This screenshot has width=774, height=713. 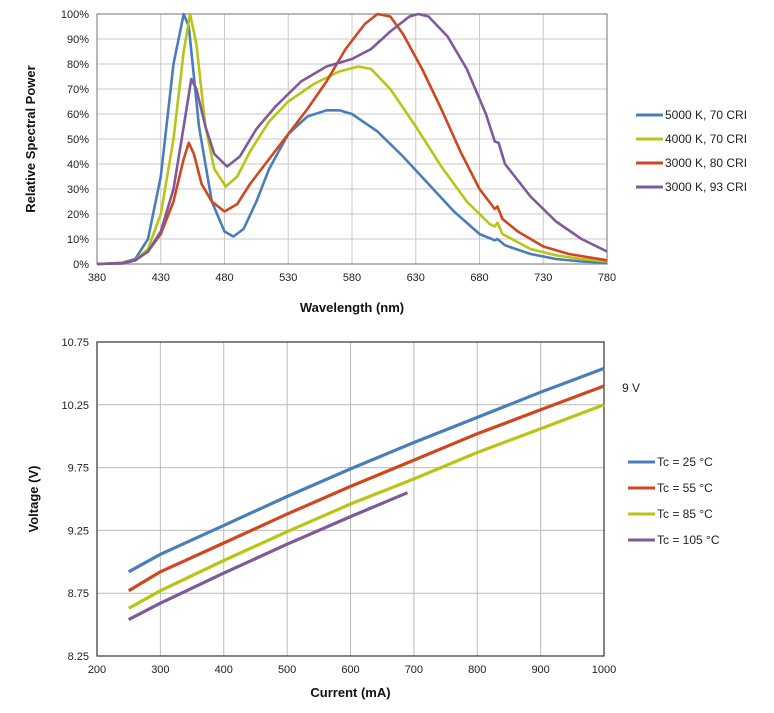 What do you see at coordinates (288, 278) in the screenshot?
I see `x-tick-label: 530` at bounding box center [288, 278].